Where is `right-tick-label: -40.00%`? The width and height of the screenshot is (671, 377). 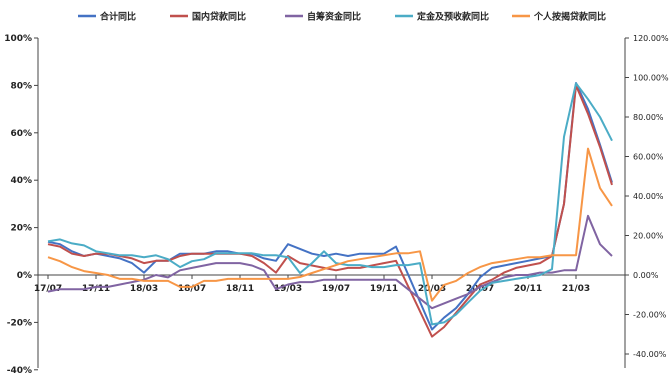
right-tick-label: -40.00% is located at coordinates (650, 354).